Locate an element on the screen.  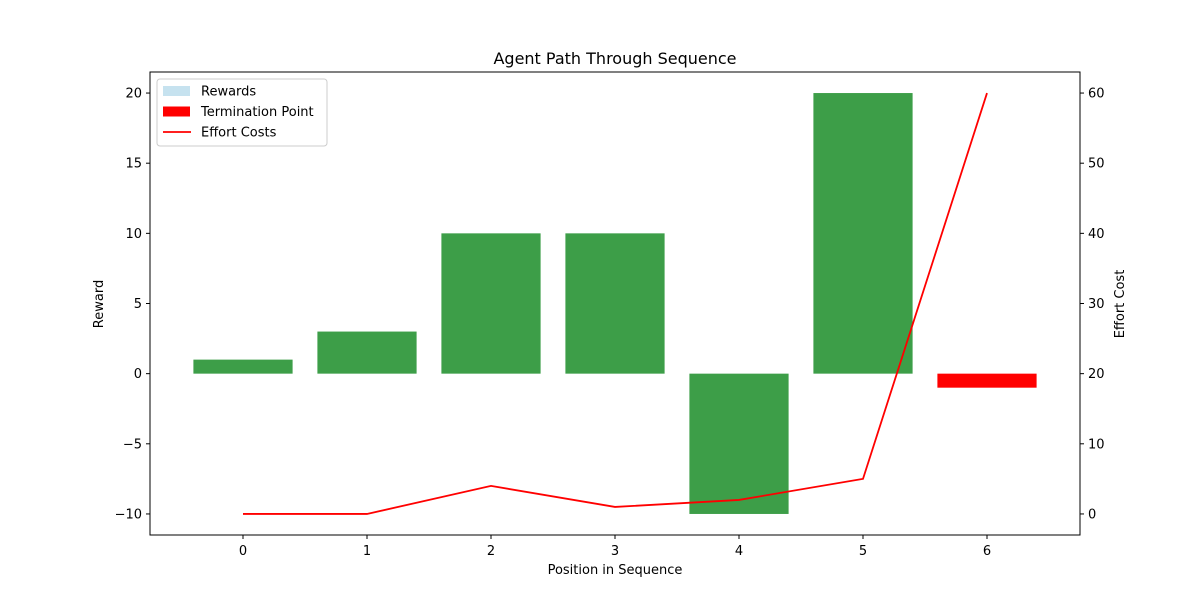
y2-tick-label: 0 is located at coordinates (1092, 514).